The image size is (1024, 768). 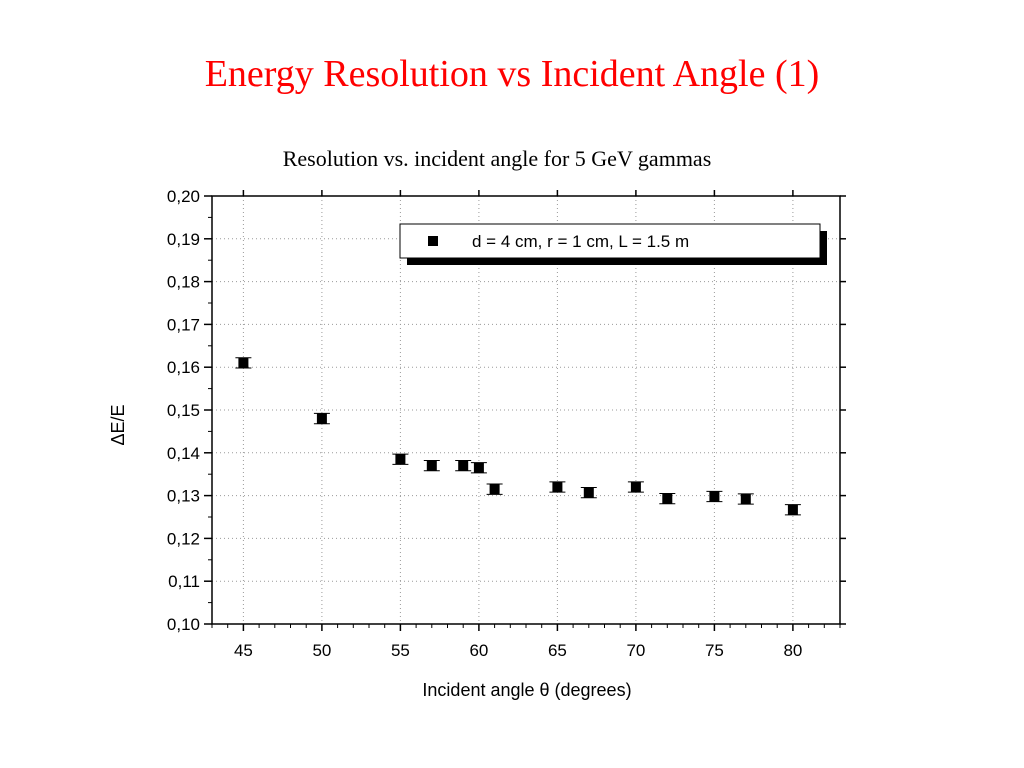 What do you see at coordinates (433, 241) in the screenshot?
I see `legend-marker` at bounding box center [433, 241].